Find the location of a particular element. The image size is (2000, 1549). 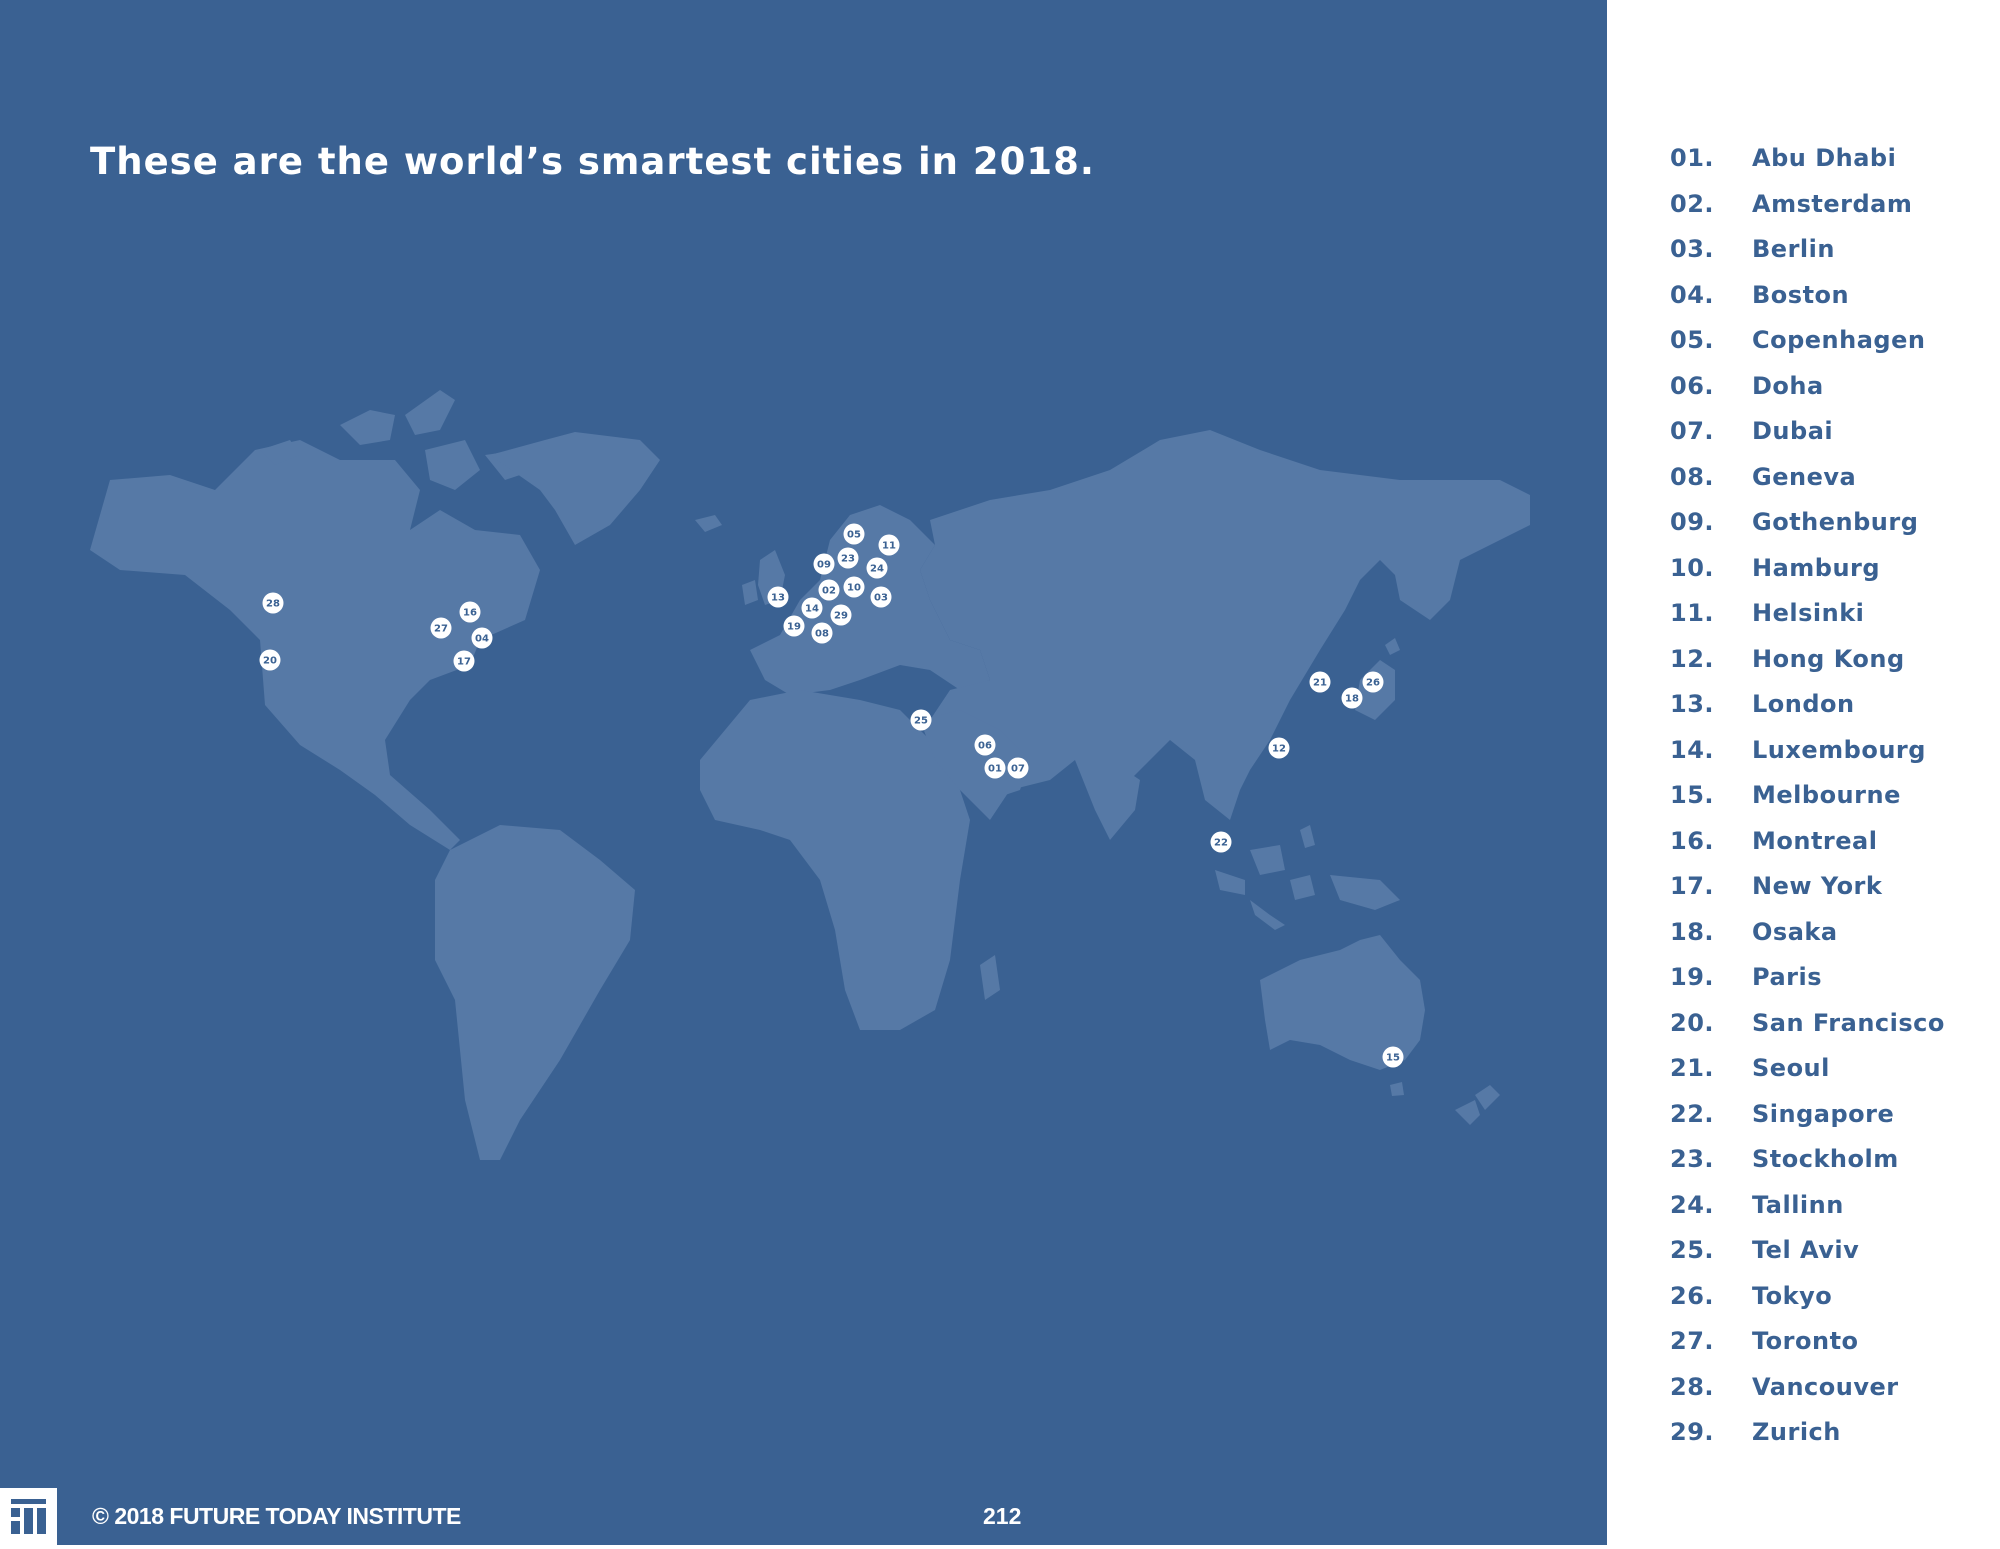

city-name: Hong Kong is located at coordinates (1828, 658).